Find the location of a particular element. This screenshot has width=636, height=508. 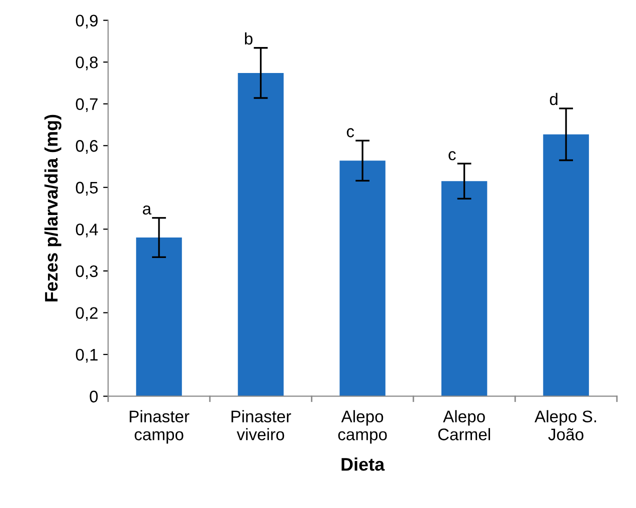

x-tick-label: Pinaster campo is located at coordinates (160, 427).